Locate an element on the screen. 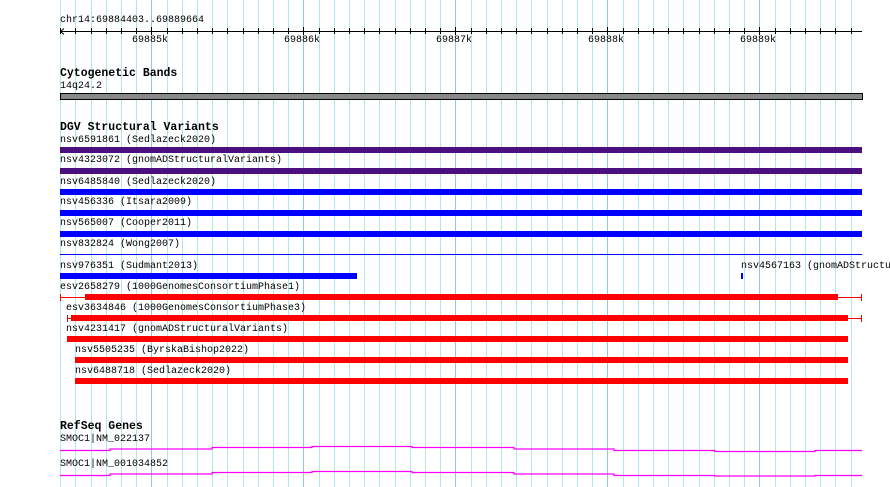 The image size is (890, 487). tick-label: 69888k is located at coordinates (606, 40).